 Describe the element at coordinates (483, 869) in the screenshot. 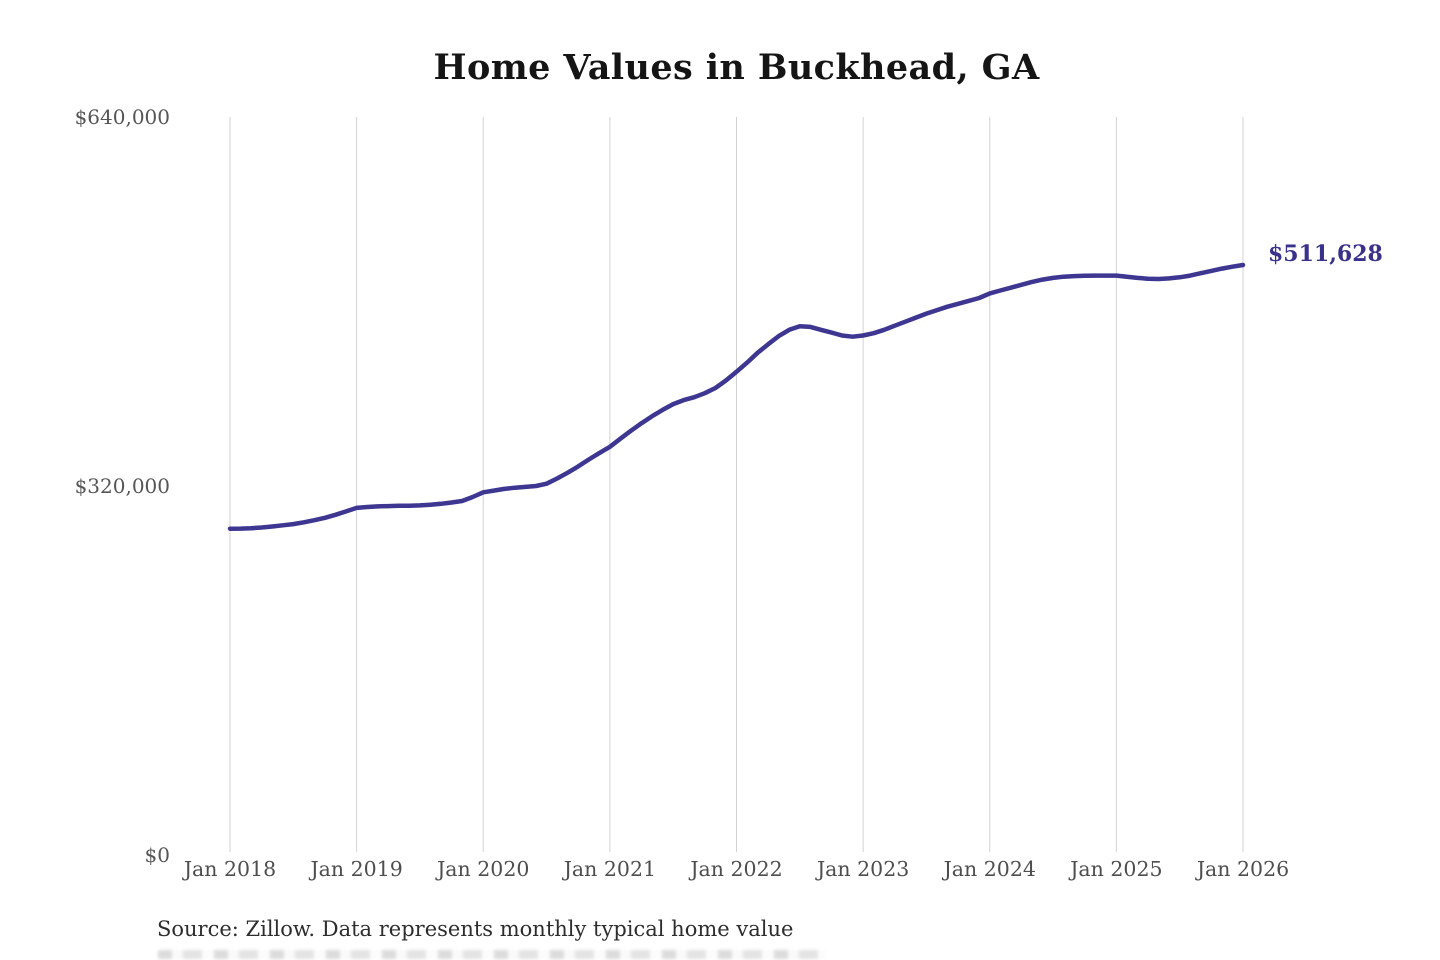

I see `x-tick-jan-2020: Jan 2020` at that location.